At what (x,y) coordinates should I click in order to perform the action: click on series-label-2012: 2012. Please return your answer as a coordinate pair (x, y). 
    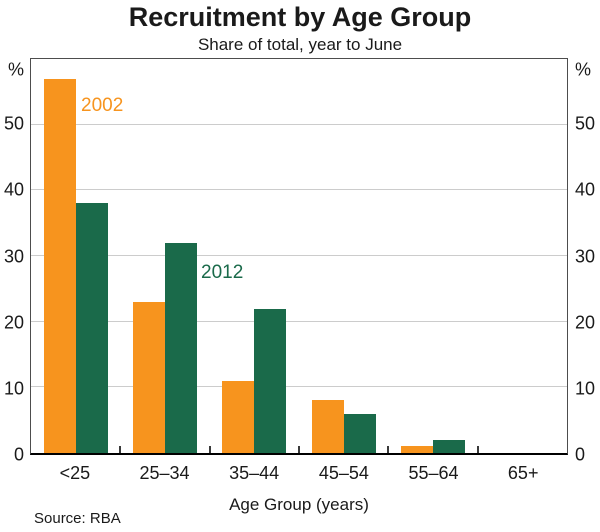
    Looking at the image, I should click on (222, 272).